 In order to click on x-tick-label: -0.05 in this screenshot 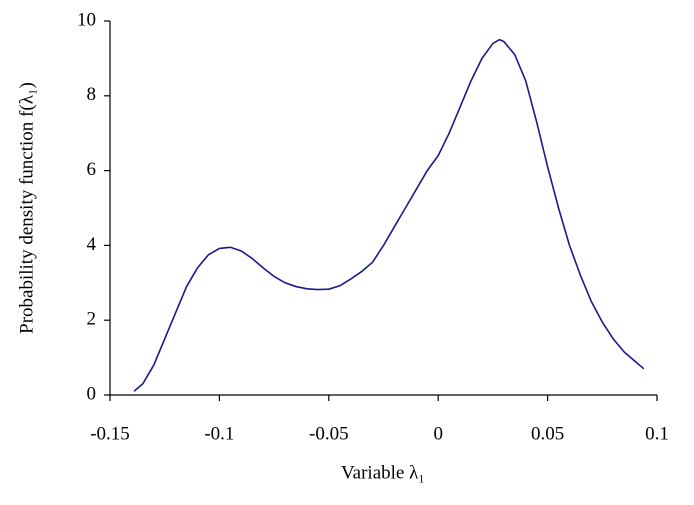, I will do `click(329, 433)`.